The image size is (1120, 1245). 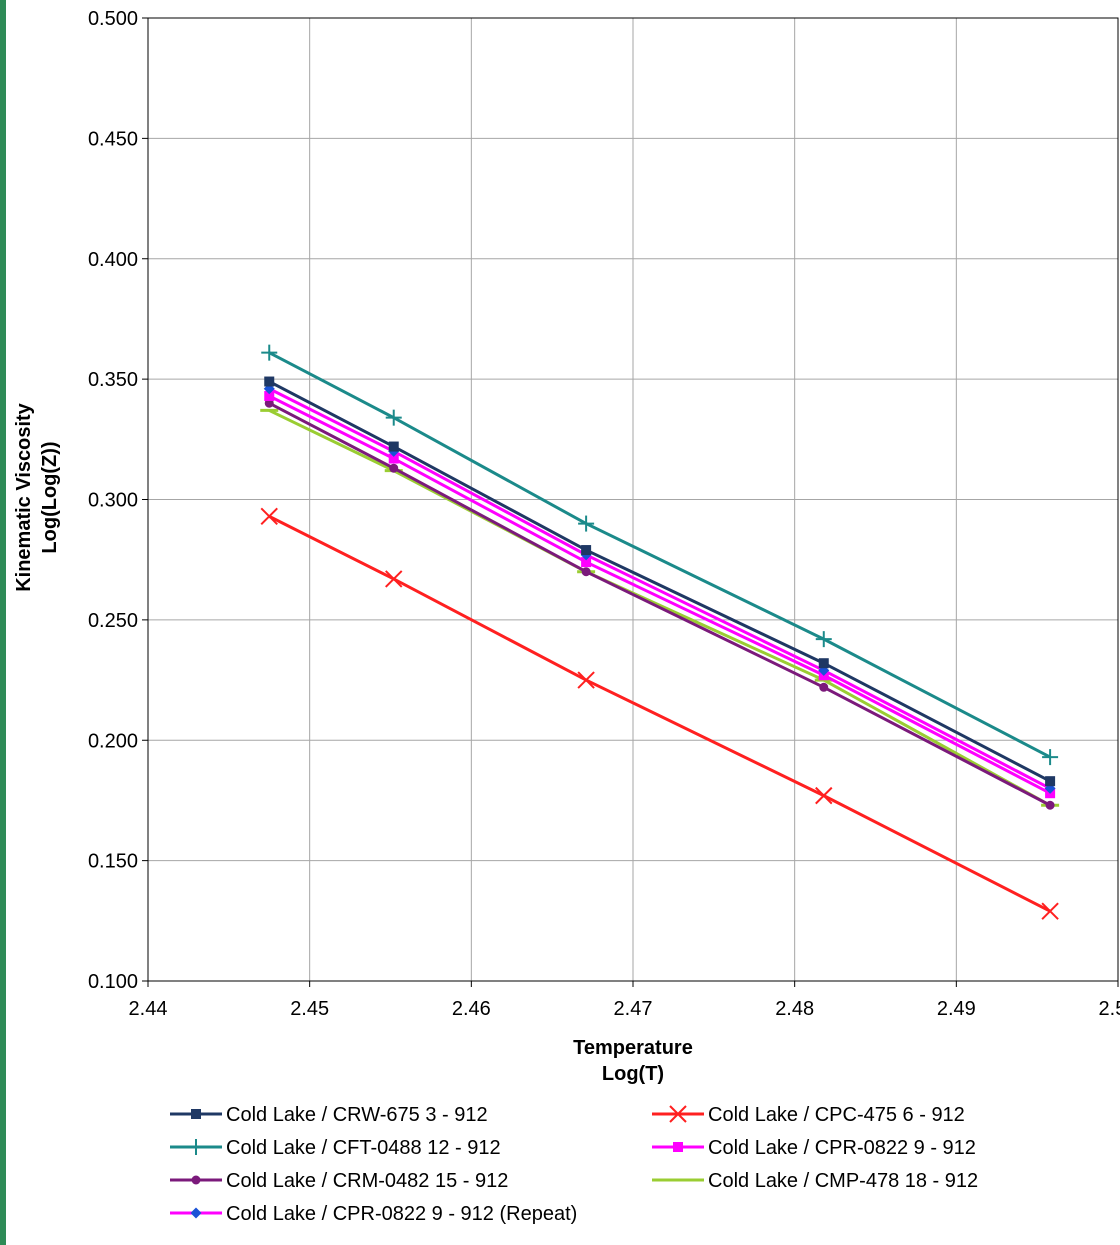 What do you see at coordinates (633, 1009) in the screenshot?
I see `x-tick-label: 2.47` at bounding box center [633, 1009].